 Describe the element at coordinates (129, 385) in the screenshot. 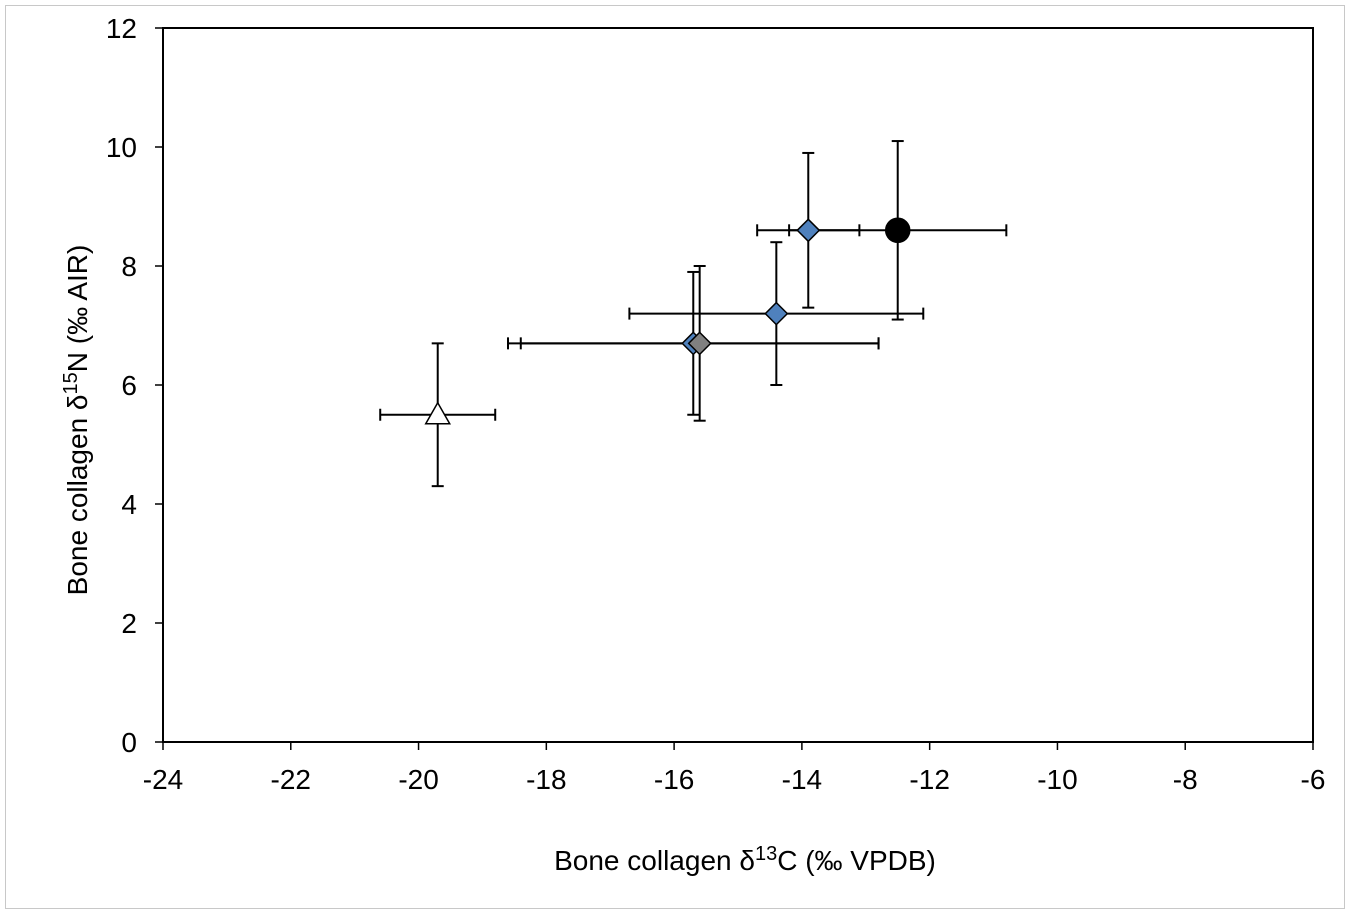

I see `y-tick-label: 6` at that location.